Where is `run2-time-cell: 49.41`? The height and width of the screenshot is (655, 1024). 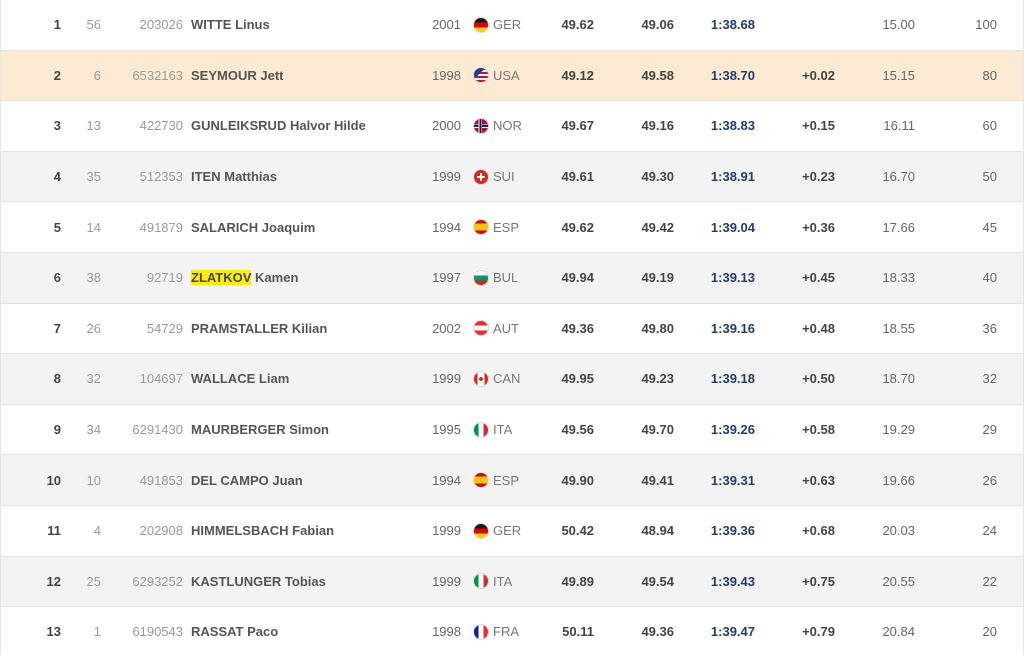 run2-time-cell: 49.41 is located at coordinates (657, 480).